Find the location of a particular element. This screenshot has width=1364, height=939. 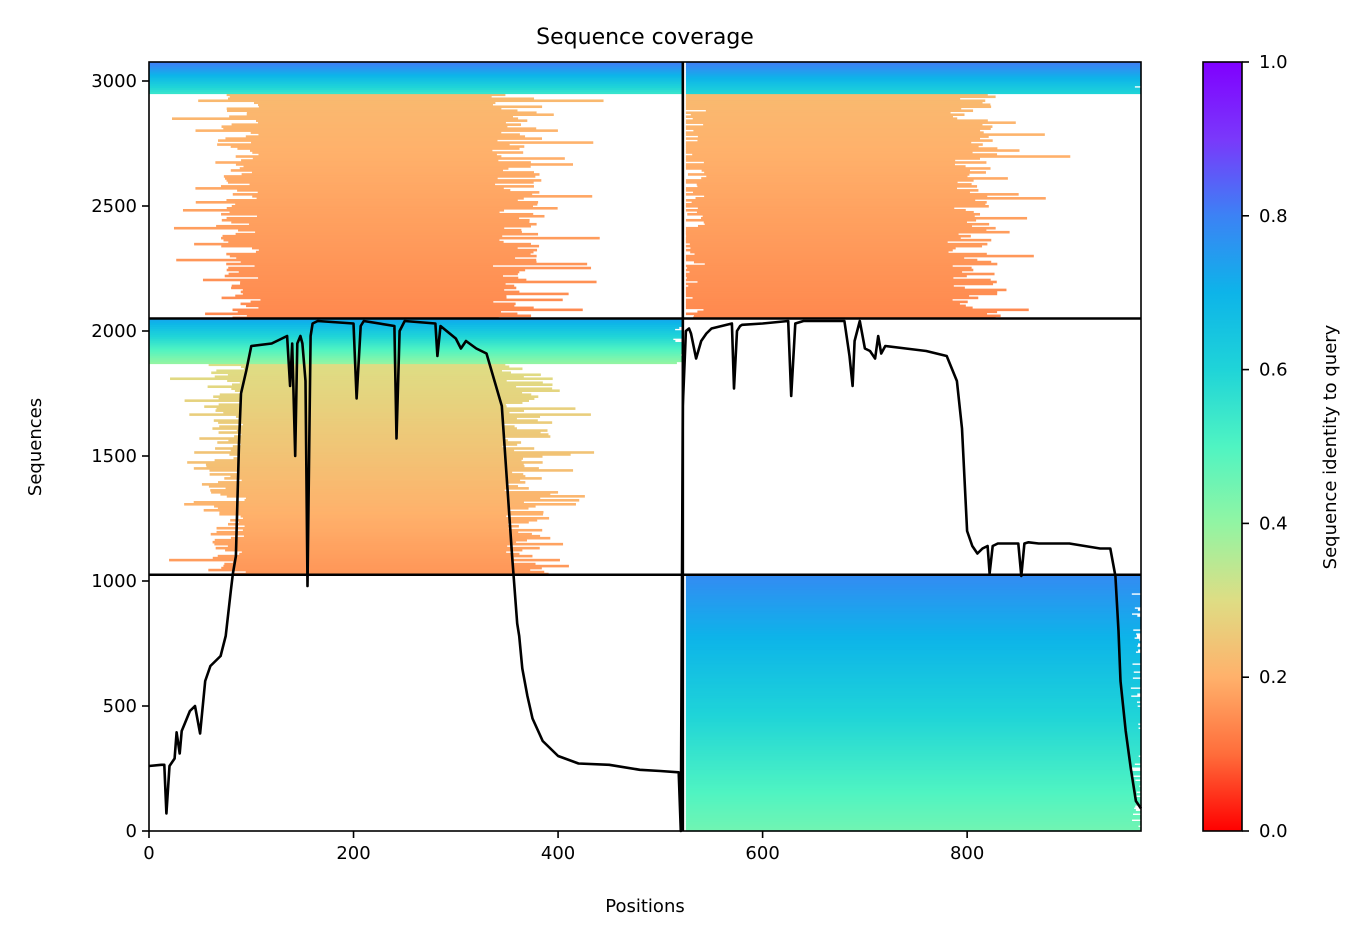

y-tick-label: 2000 is located at coordinates (114, 331).